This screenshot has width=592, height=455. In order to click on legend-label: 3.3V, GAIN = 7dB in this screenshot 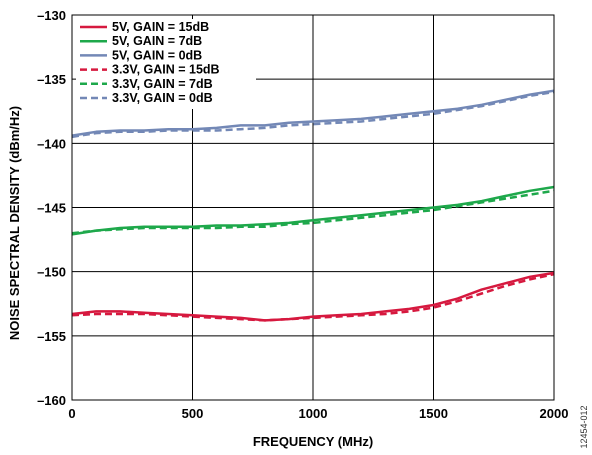, I will do `click(162, 84)`.